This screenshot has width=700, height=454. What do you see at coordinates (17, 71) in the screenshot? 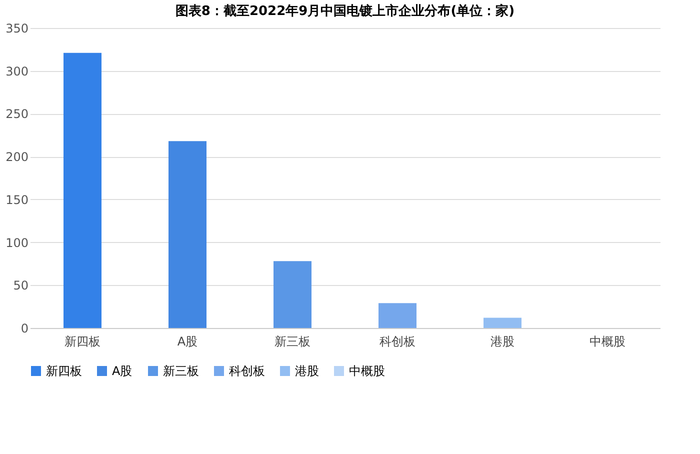
I see `y-tick-label: 300` at bounding box center [17, 71].